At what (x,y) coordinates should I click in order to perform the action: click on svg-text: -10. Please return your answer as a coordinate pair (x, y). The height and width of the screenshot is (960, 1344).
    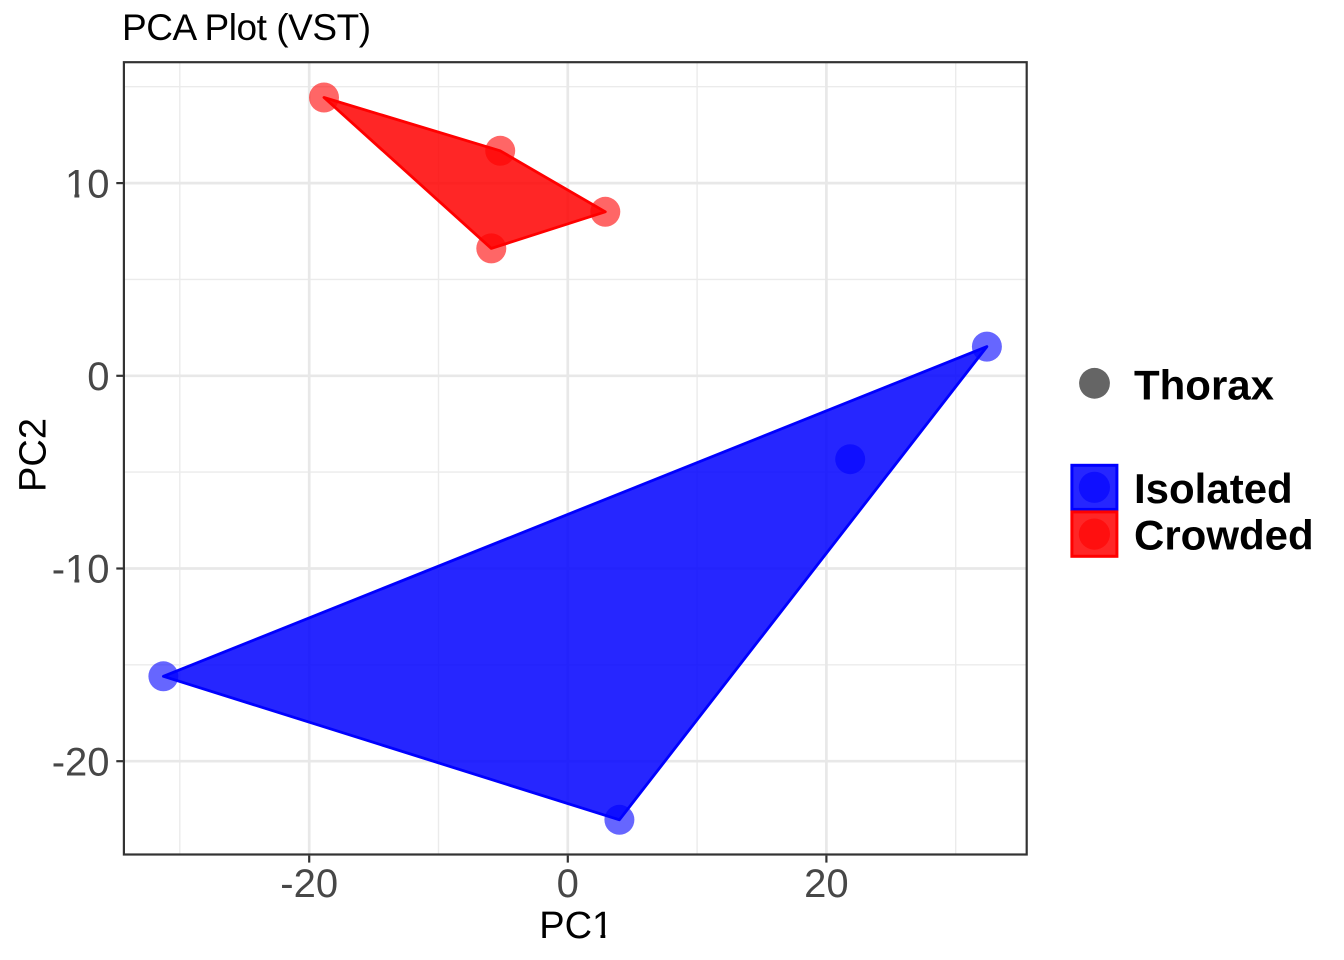
    Looking at the image, I should click on (81, 570).